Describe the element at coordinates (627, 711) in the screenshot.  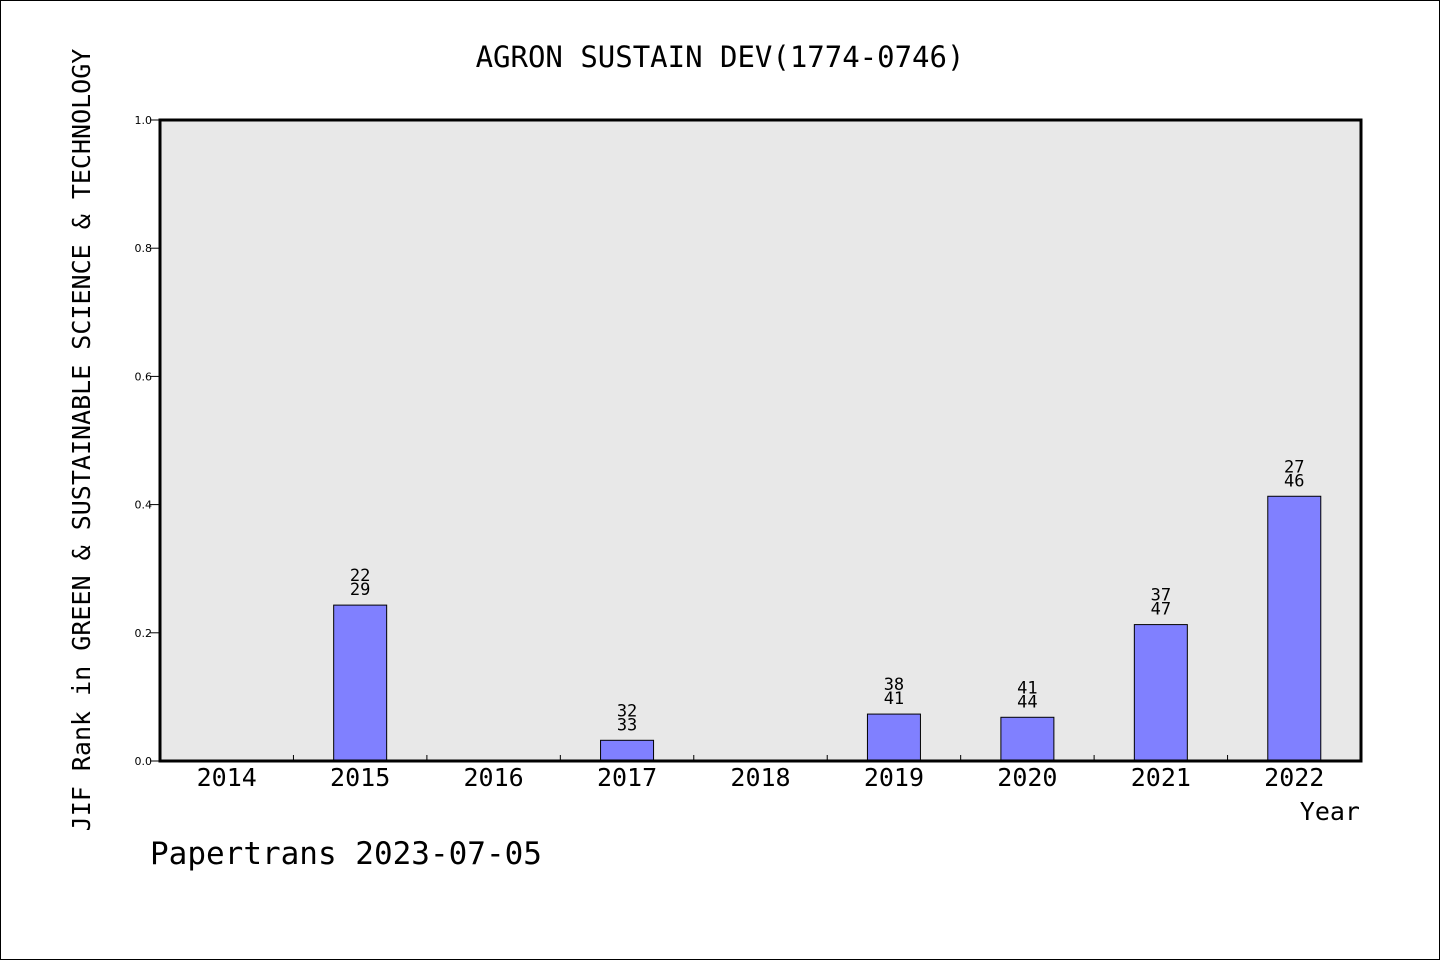
I see `bar-rank-label: 32` at that location.